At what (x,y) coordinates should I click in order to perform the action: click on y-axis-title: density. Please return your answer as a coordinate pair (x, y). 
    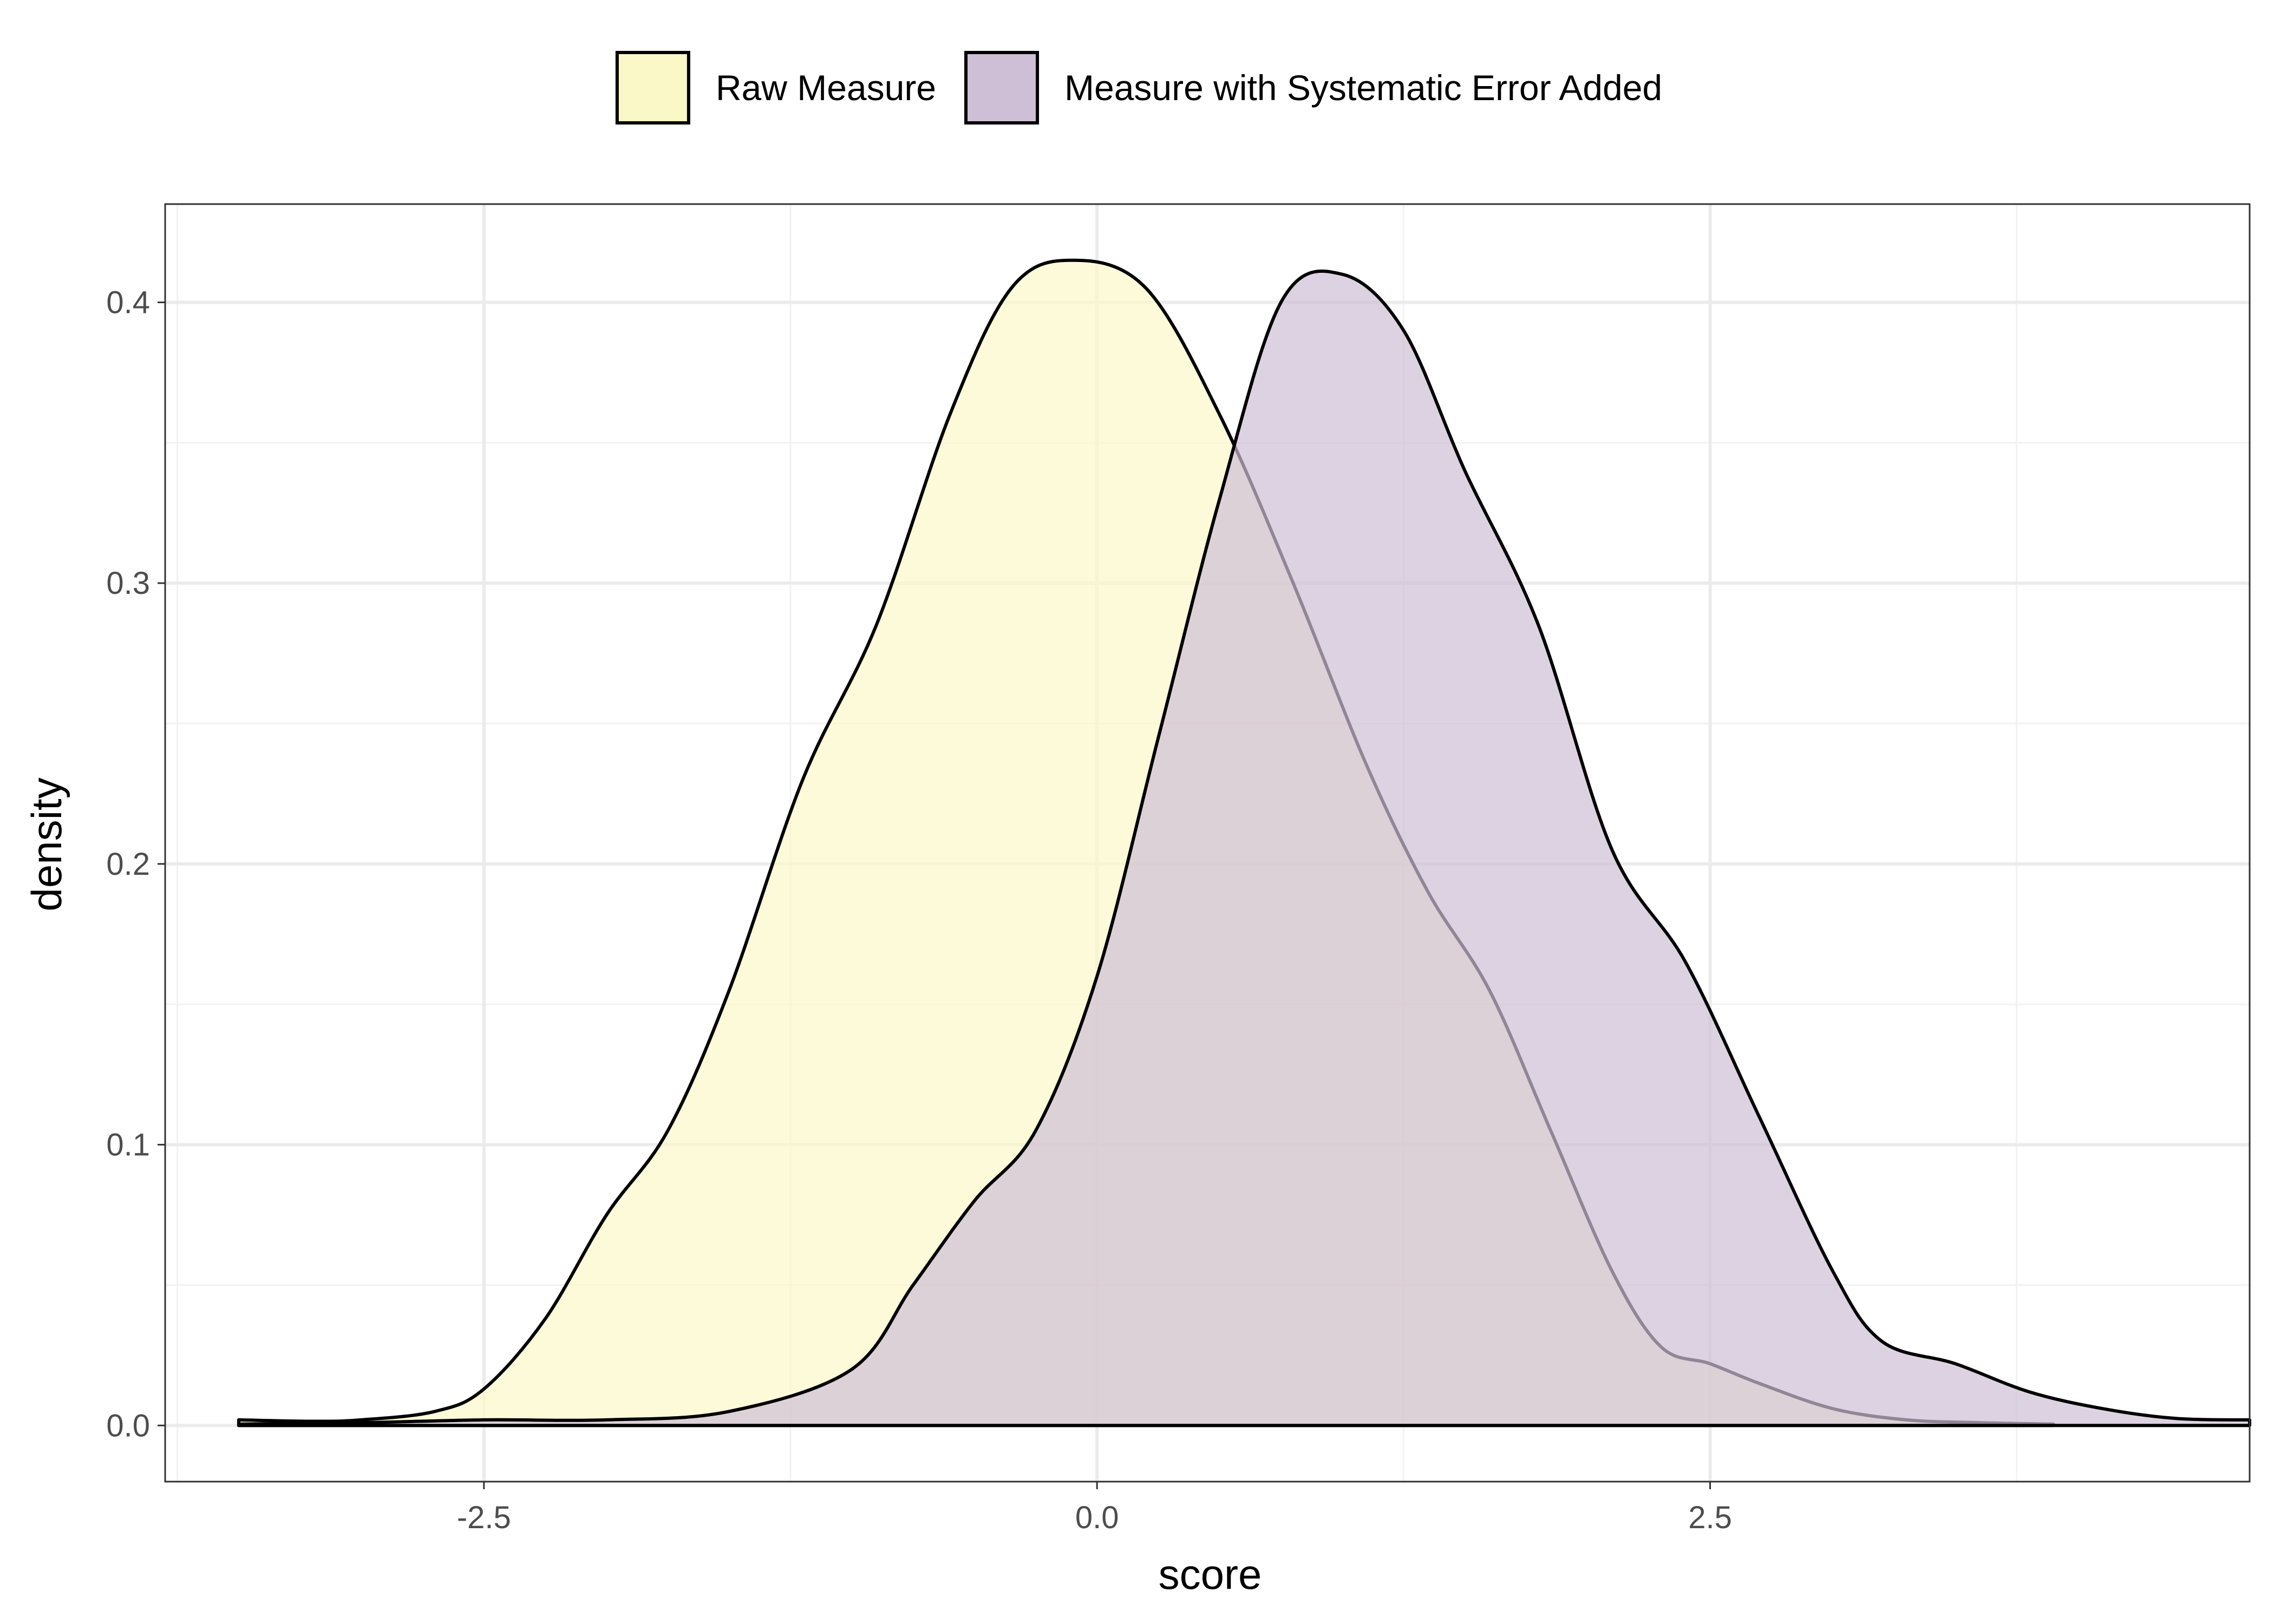
    Looking at the image, I should click on (47, 844).